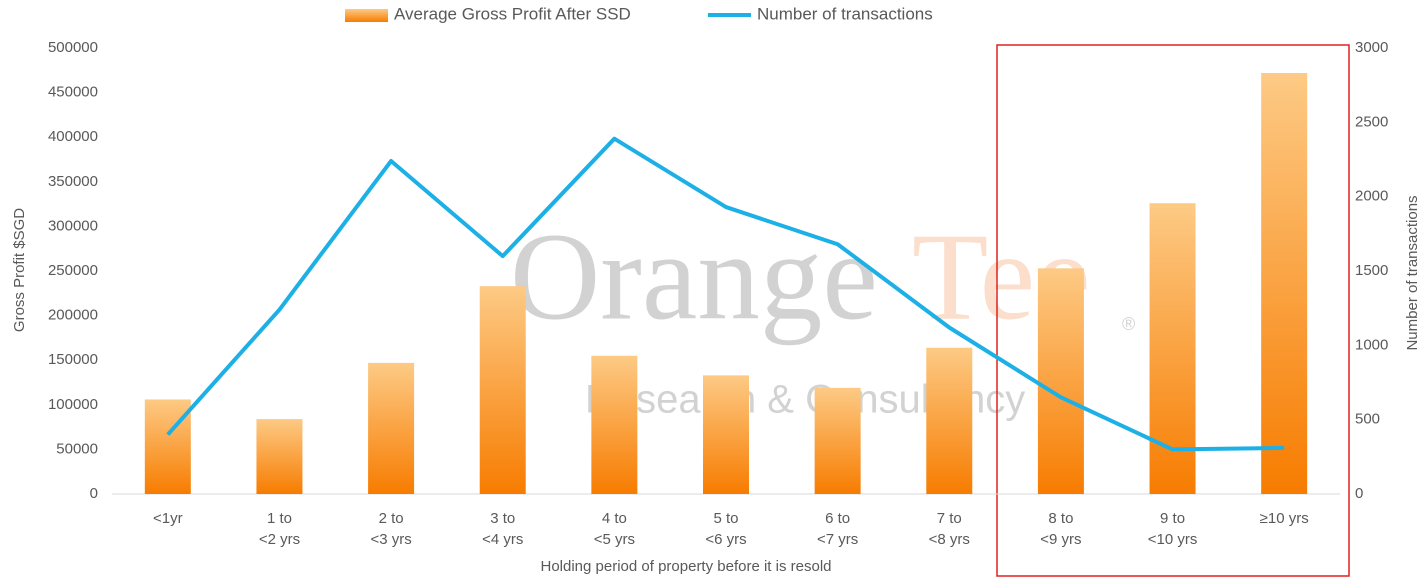 This screenshot has width=1424, height=579. Describe the element at coordinates (73, 225) in the screenshot. I see `y-tick-label: 300000` at that location.